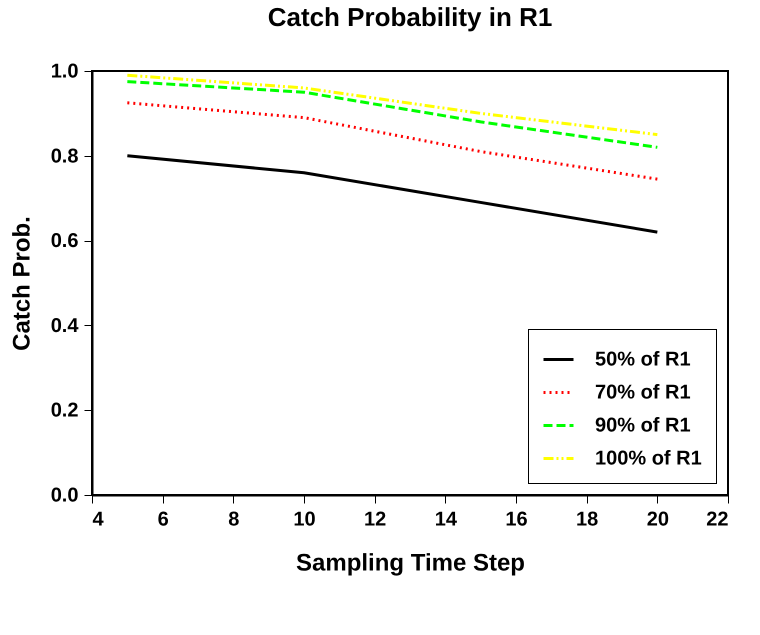  What do you see at coordinates (22, 283) in the screenshot?
I see `y-axis-title: Catch Prob.` at bounding box center [22, 283].